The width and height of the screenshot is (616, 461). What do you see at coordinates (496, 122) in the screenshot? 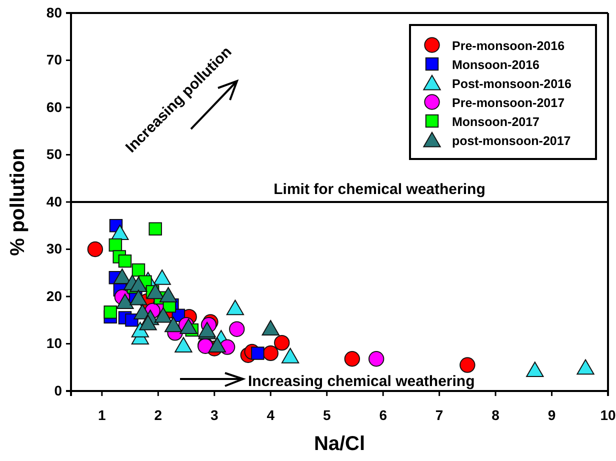
I see `legend-label: Monsoon-2017` at bounding box center [496, 122].